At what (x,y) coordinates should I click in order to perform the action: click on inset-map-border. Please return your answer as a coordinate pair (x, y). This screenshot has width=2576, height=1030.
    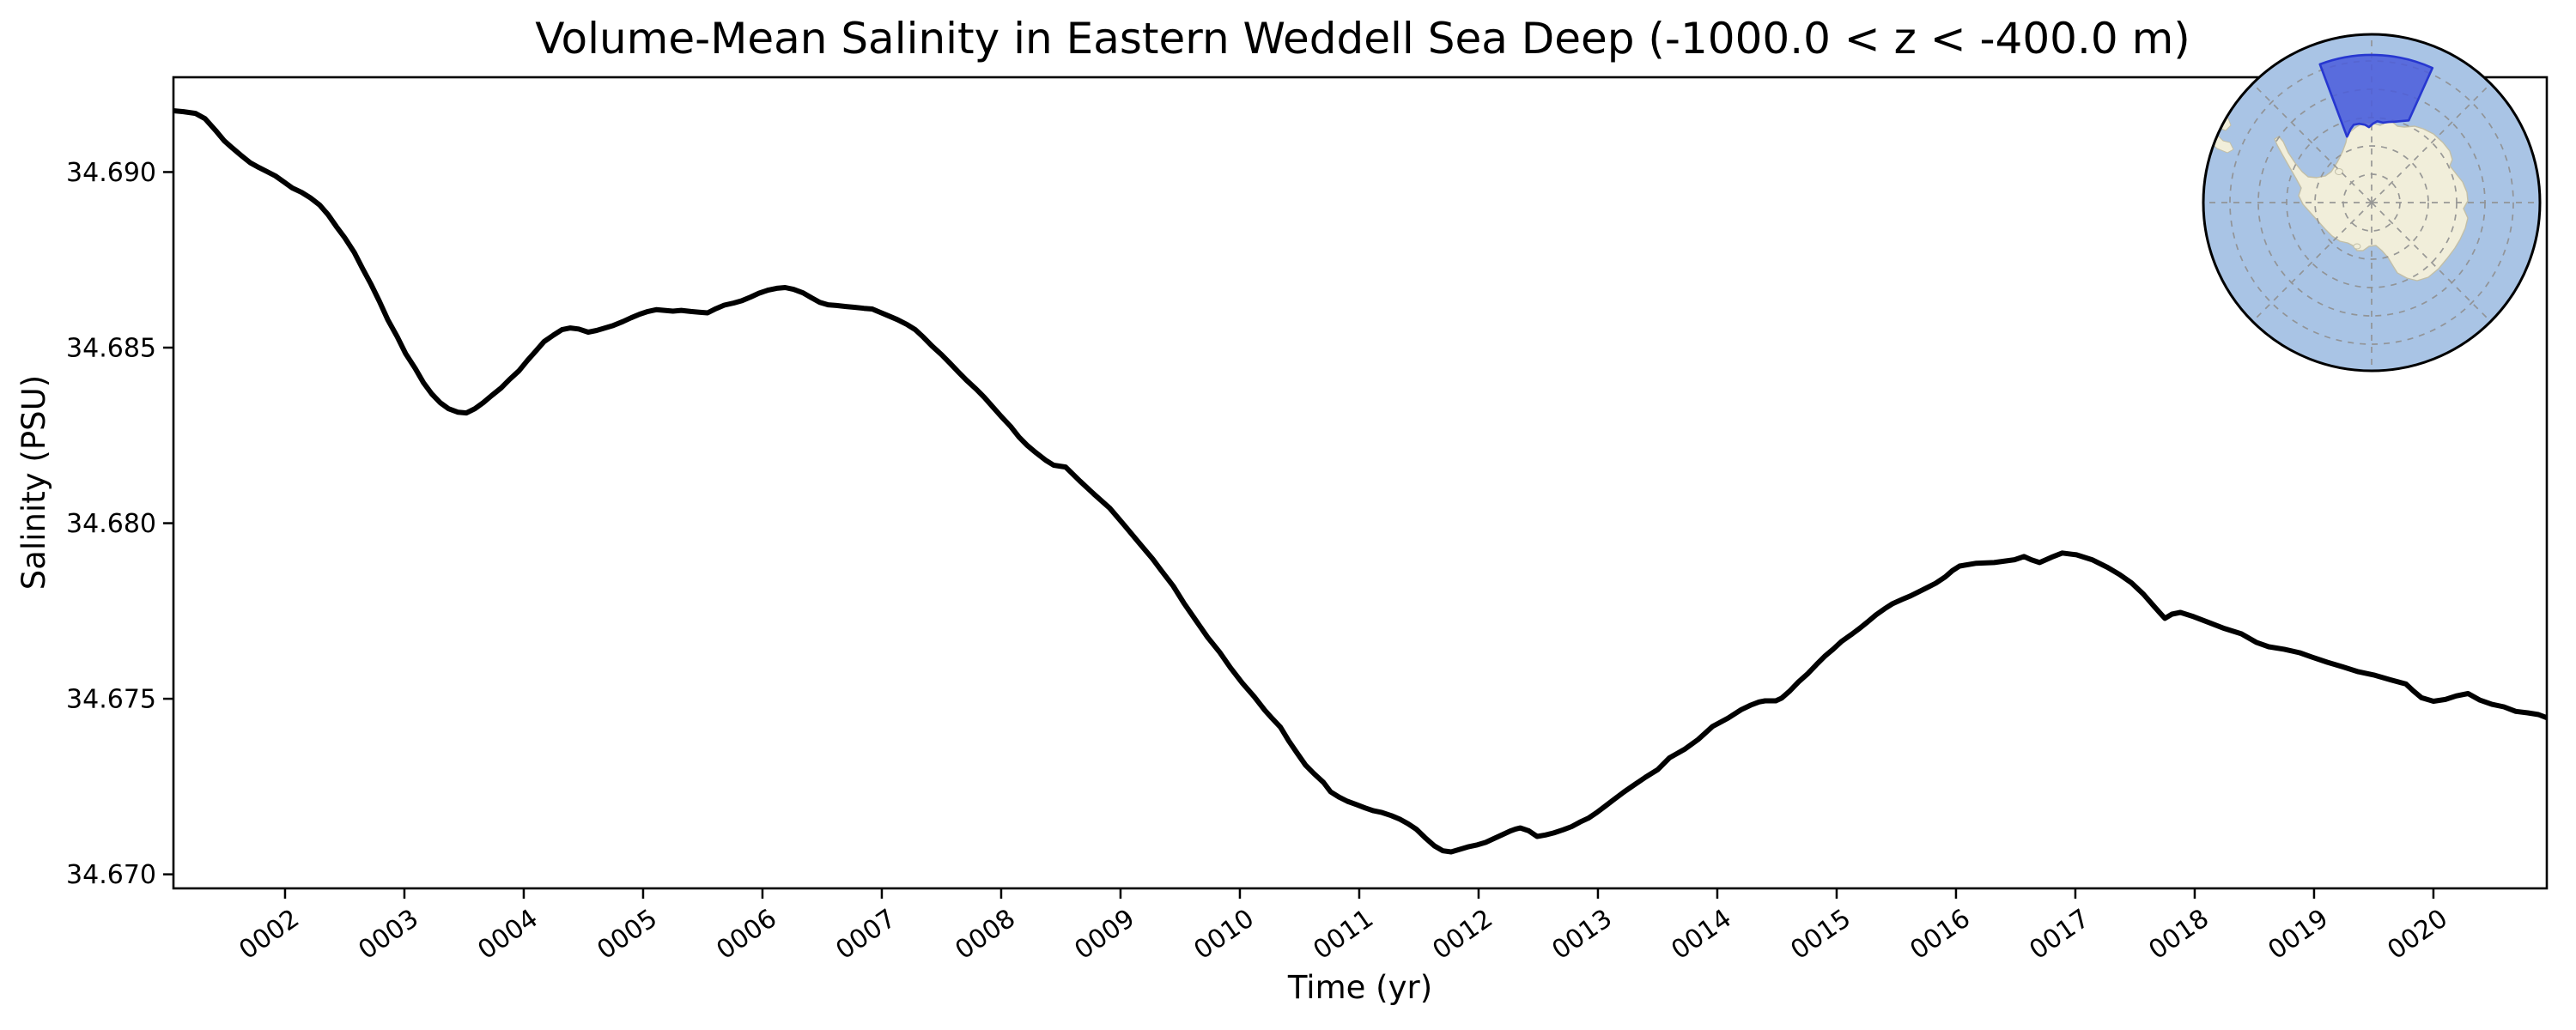
    Looking at the image, I should click on (2372, 203).